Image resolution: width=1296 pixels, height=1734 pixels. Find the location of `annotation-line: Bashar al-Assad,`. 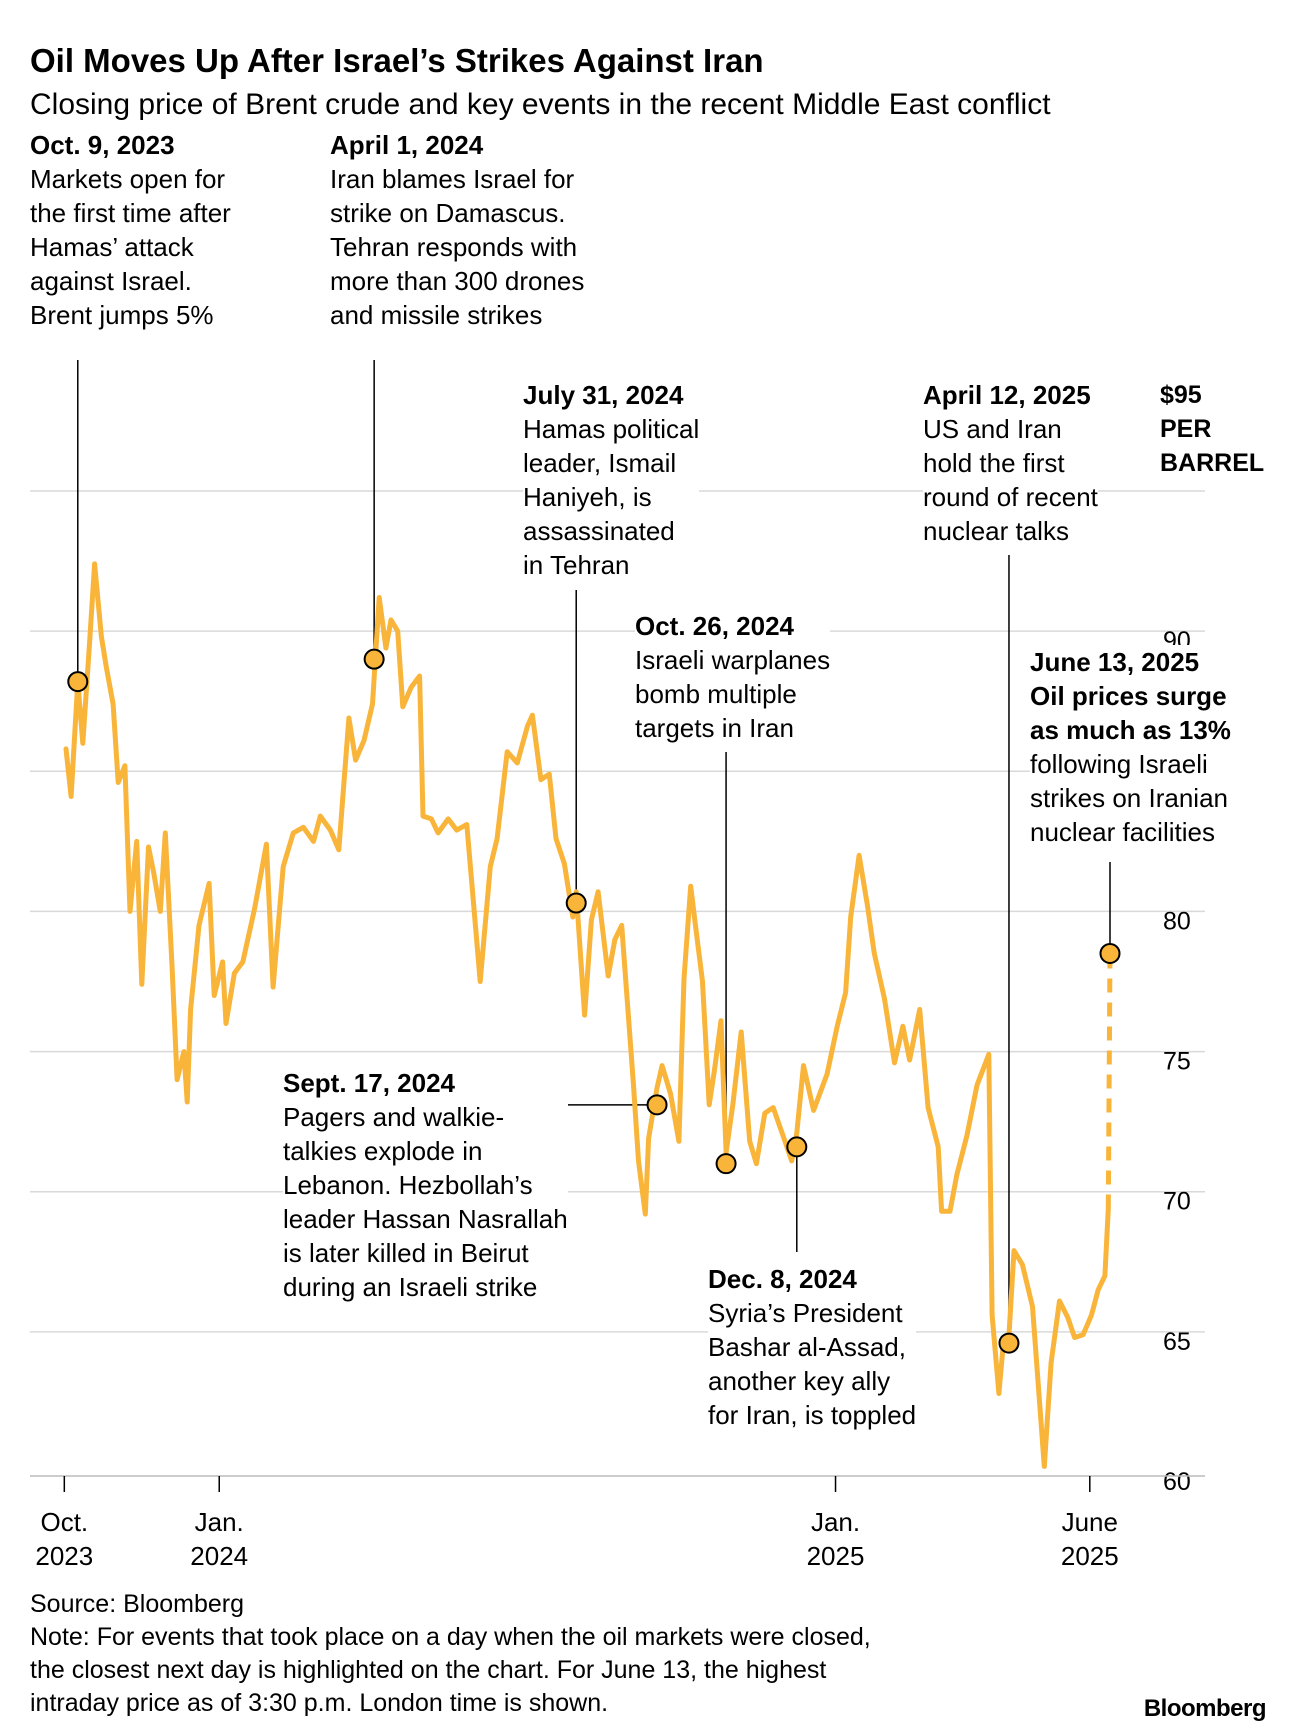

annotation-line: Bashar al-Assad, is located at coordinates (807, 1347).